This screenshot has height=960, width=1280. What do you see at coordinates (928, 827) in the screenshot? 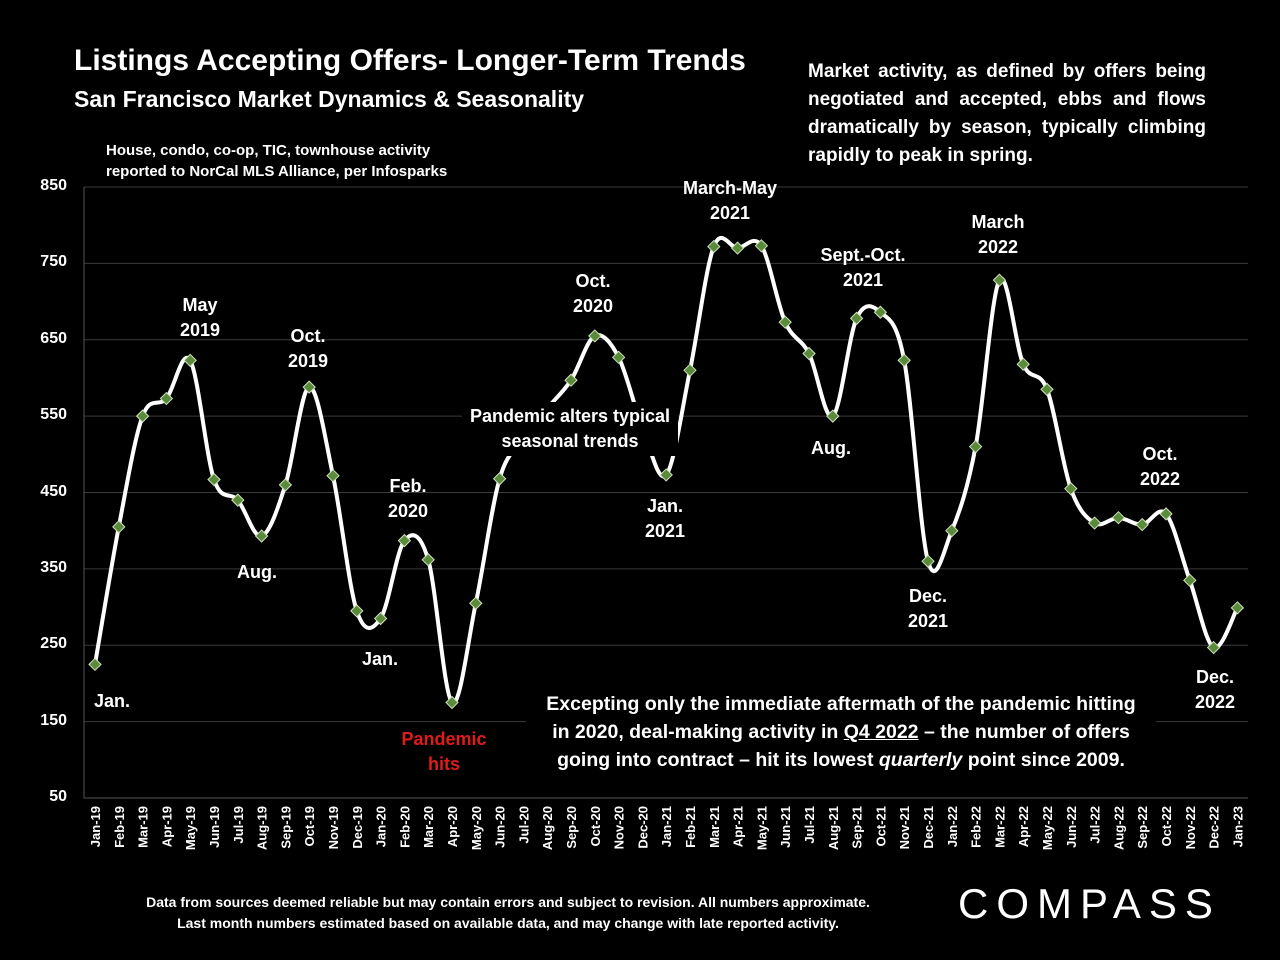
I see `x-tick-label: Dec-21` at bounding box center [928, 827].